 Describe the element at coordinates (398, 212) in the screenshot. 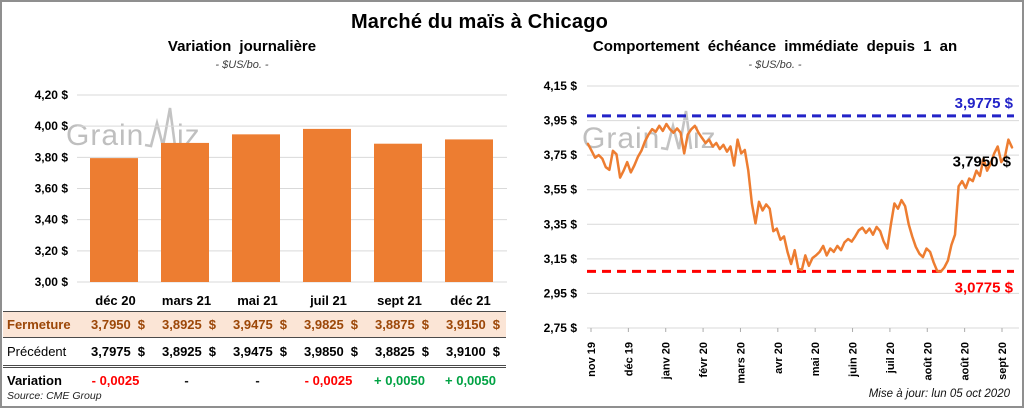

I see `bar-sept 21` at that location.